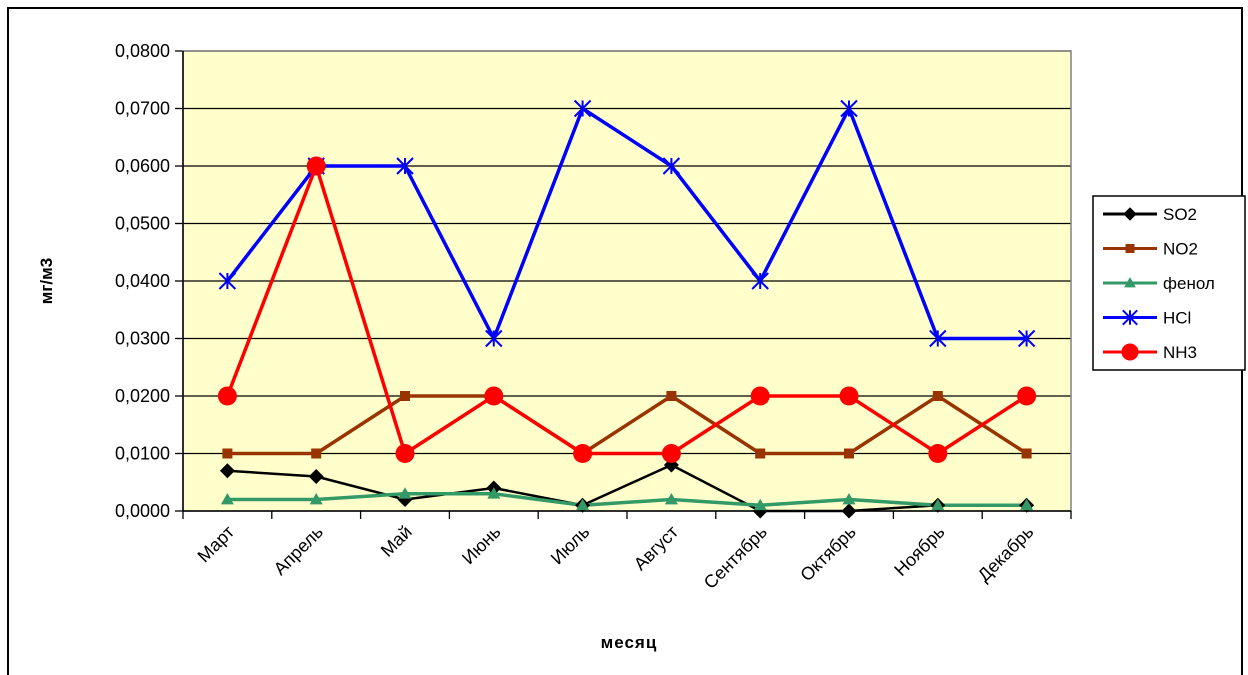  What do you see at coordinates (46, 281) in the screenshot?
I see `y-axis-title: мг/м3` at bounding box center [46, 281].